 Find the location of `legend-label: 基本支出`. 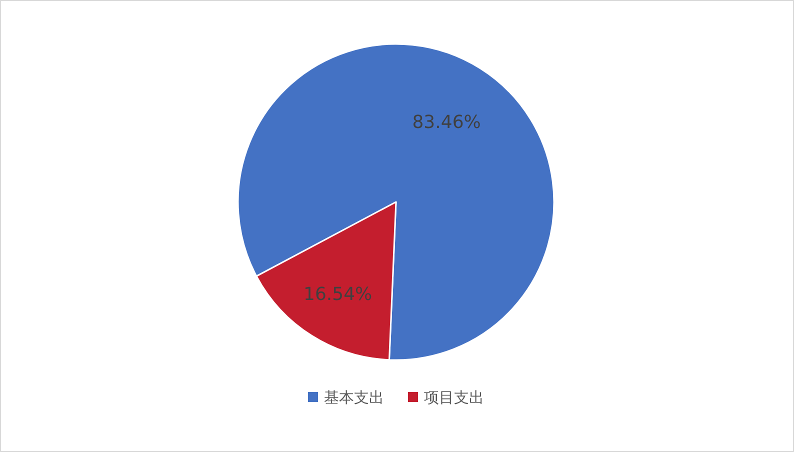

legend-label: 基本支出 is located at coordinates (354, 397).